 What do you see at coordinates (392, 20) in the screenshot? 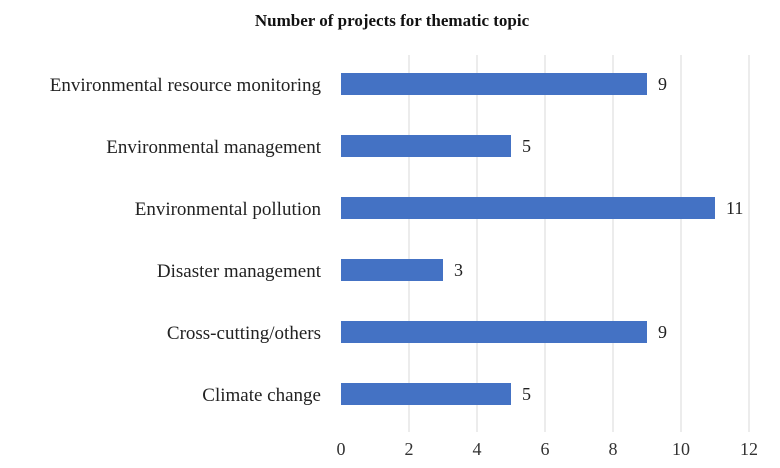
I see `chart-title: Number of projects for thematic topic` at bounding box center [392, 20].